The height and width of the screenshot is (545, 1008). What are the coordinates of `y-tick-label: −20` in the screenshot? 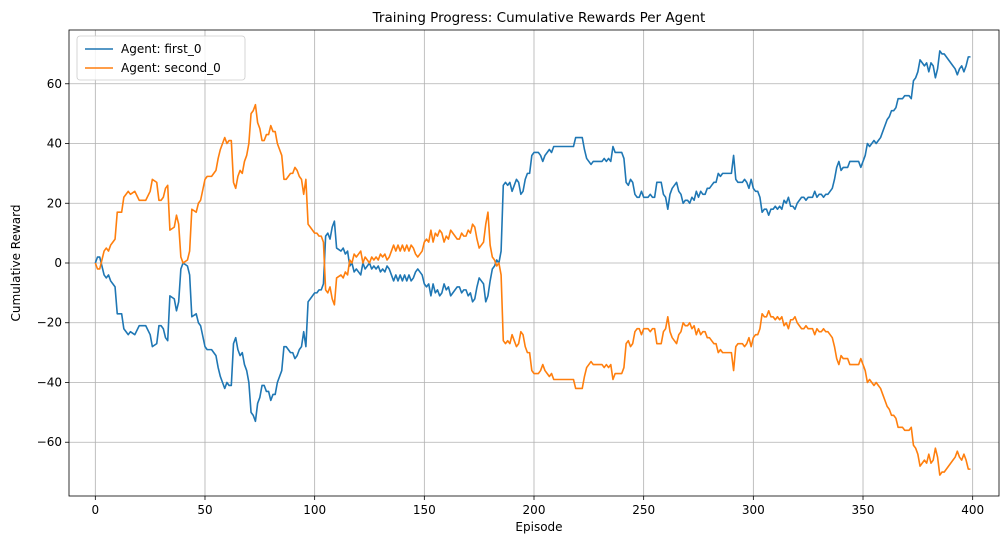 It's located at (49, 323).